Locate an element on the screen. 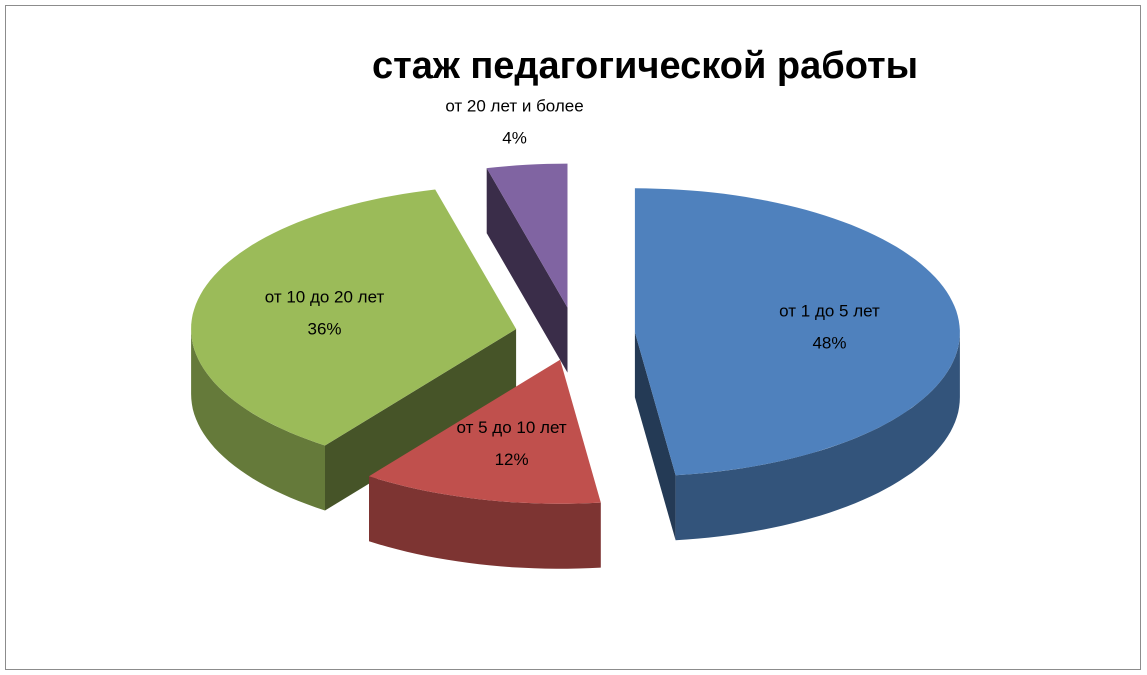  data-label-value: 48% is located at coordinates (829, 342).